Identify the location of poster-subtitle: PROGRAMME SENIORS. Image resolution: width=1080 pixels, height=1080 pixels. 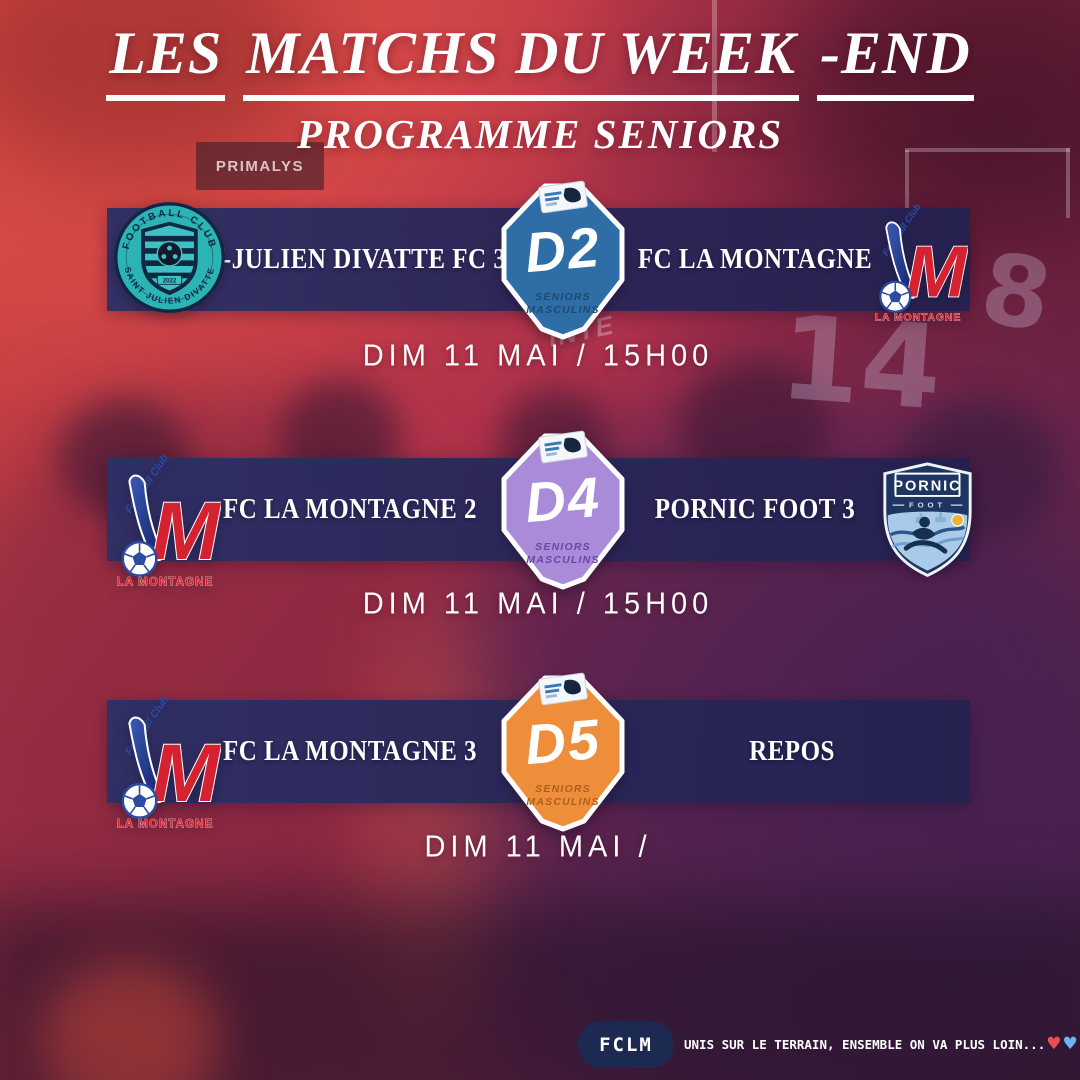
(540, 134).